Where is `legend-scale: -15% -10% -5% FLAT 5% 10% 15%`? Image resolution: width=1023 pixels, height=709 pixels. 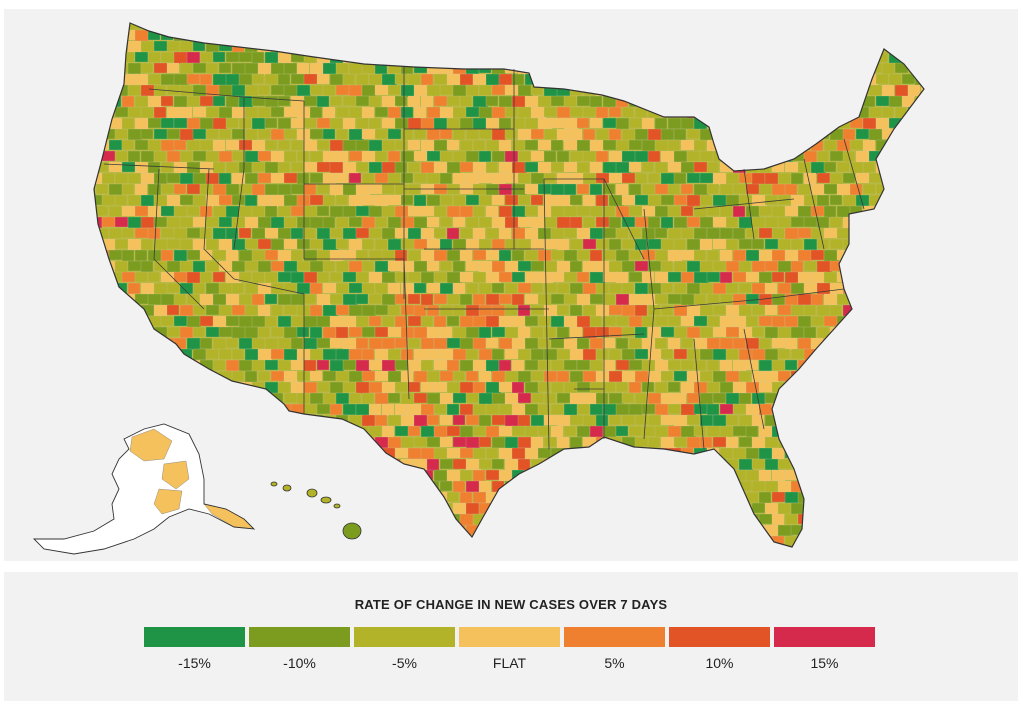
legend-scale: -15% -10% -5% FLAT 5% 10% 15% is located at coordinates (511, 649).